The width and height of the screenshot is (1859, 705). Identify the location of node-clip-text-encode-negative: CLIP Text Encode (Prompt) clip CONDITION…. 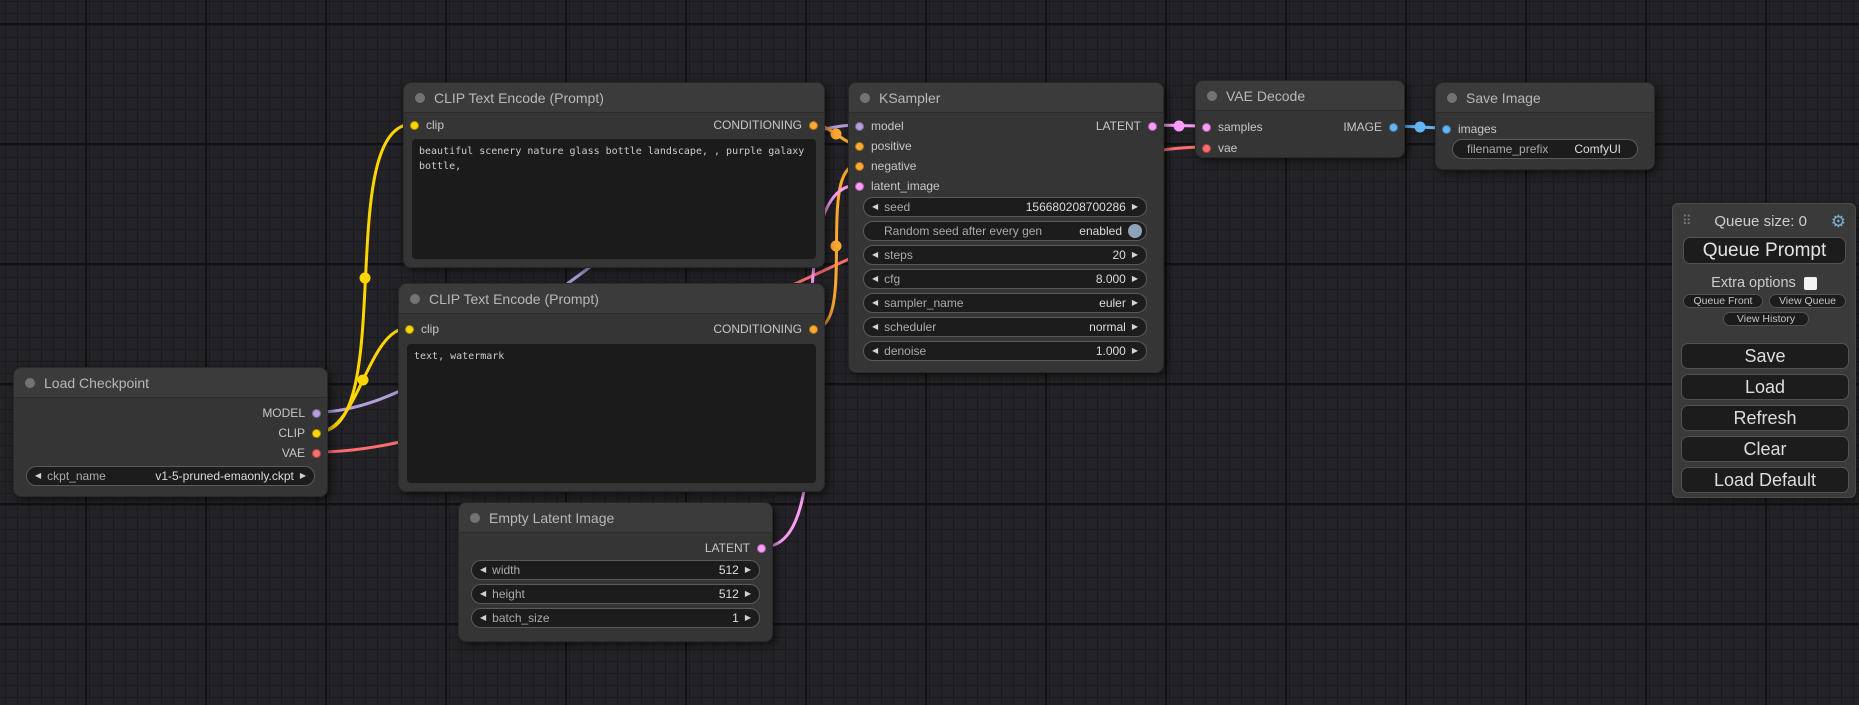
(611, 387).